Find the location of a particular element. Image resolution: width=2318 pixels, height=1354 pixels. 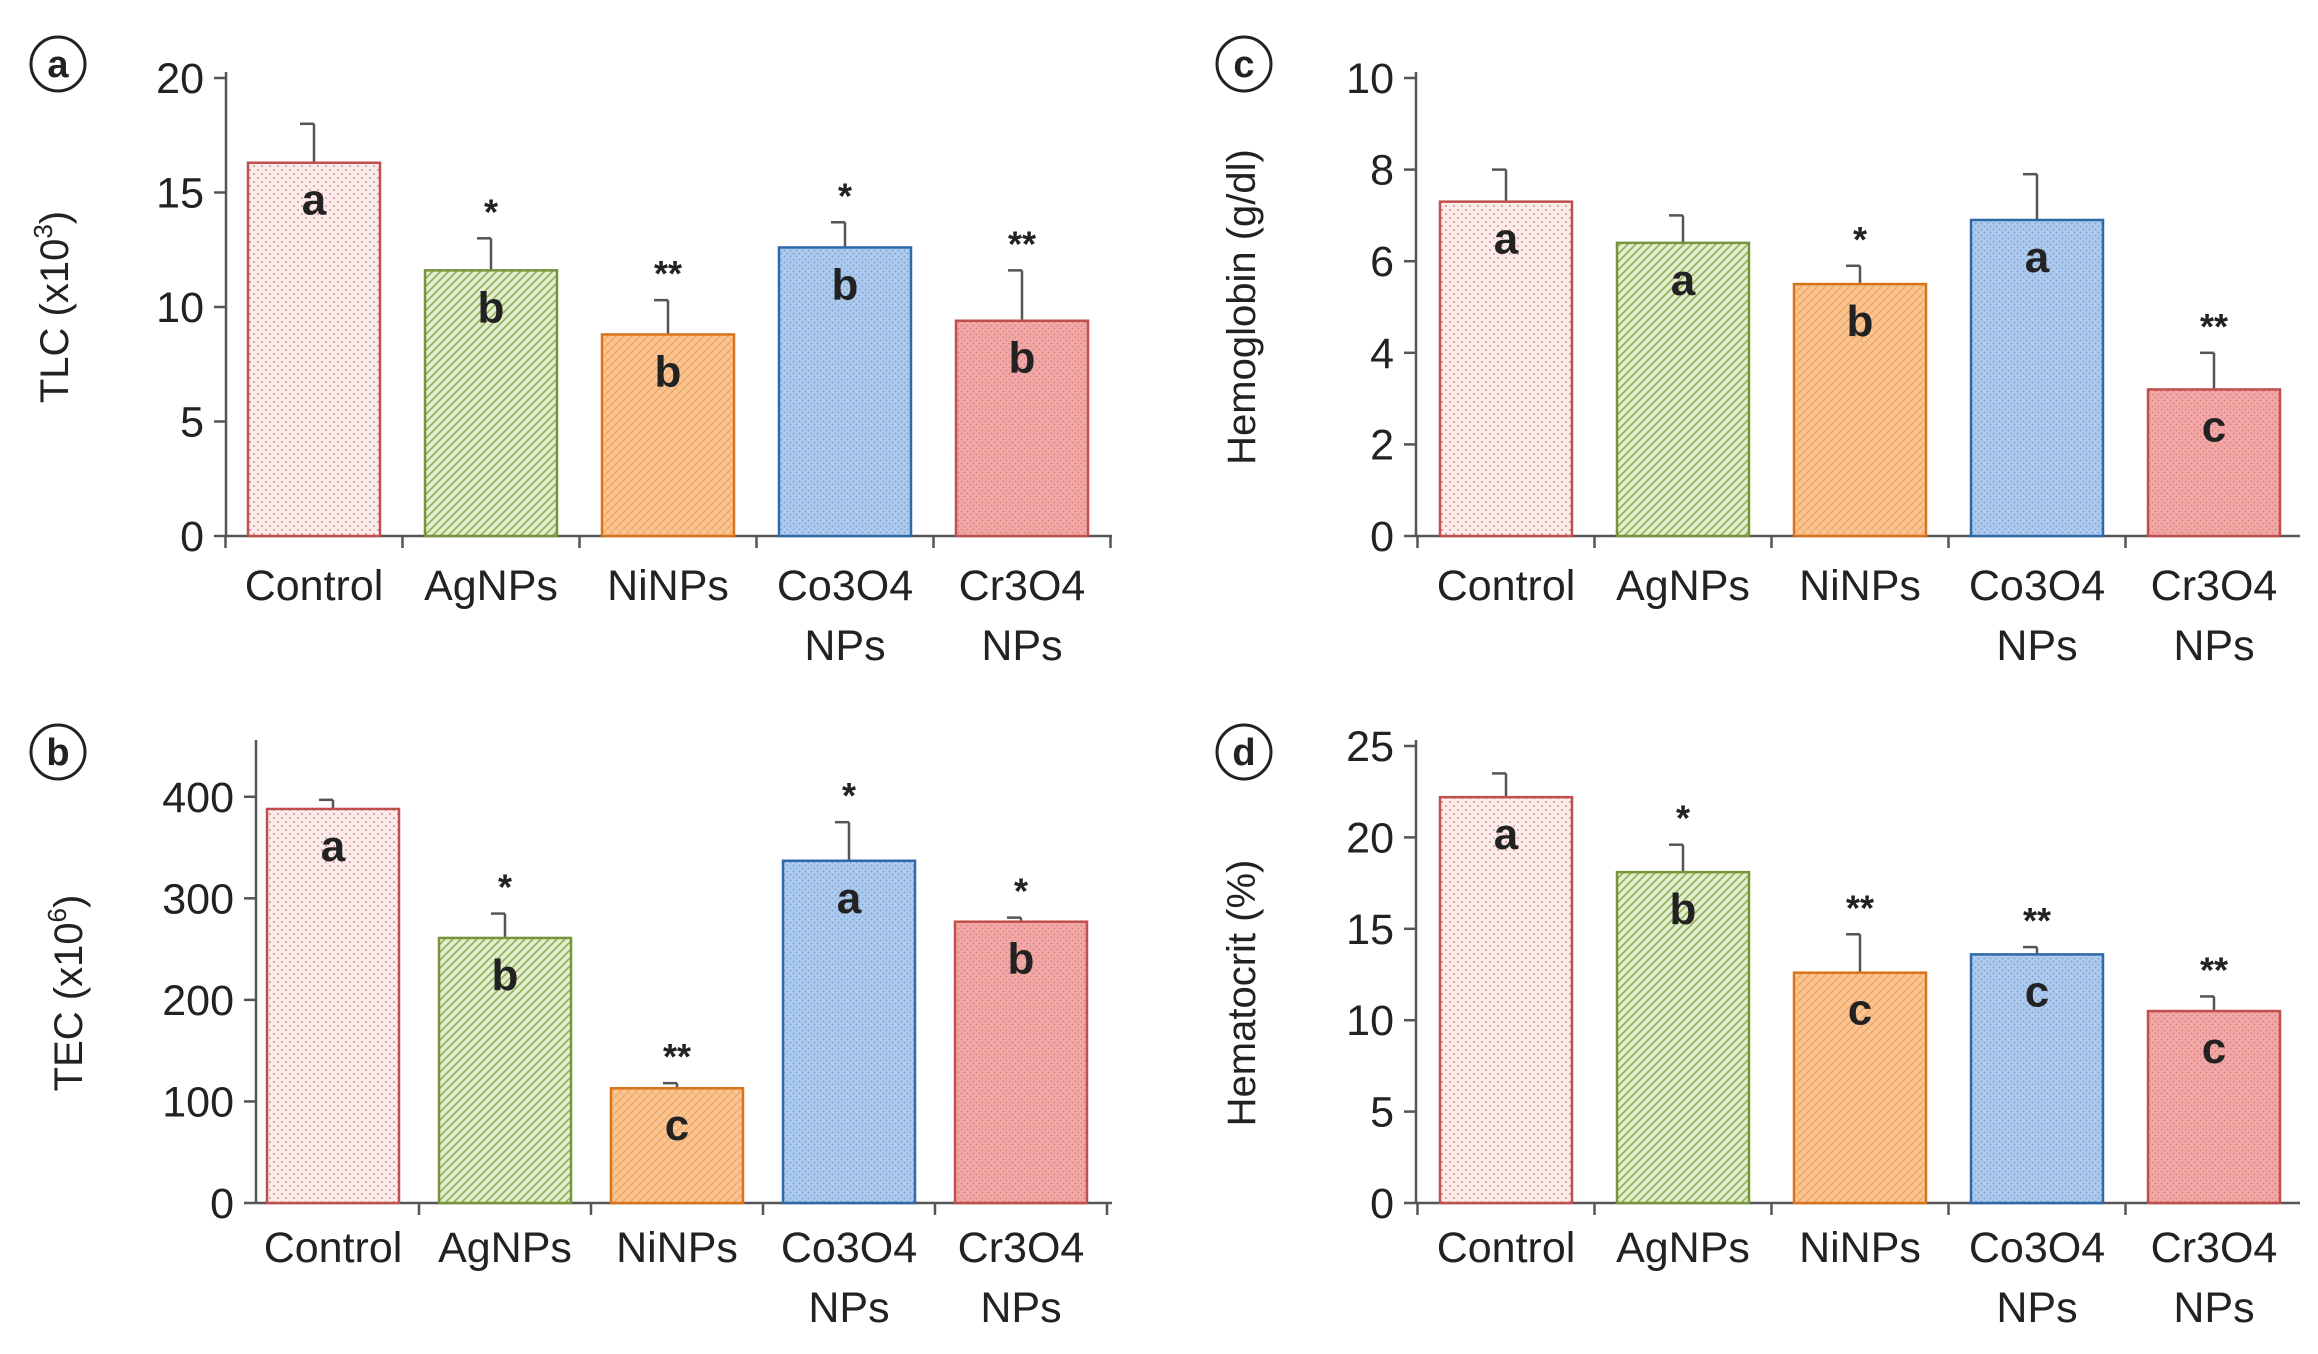

y-tick-label: 5 is located at coordinates (1382, 1113).